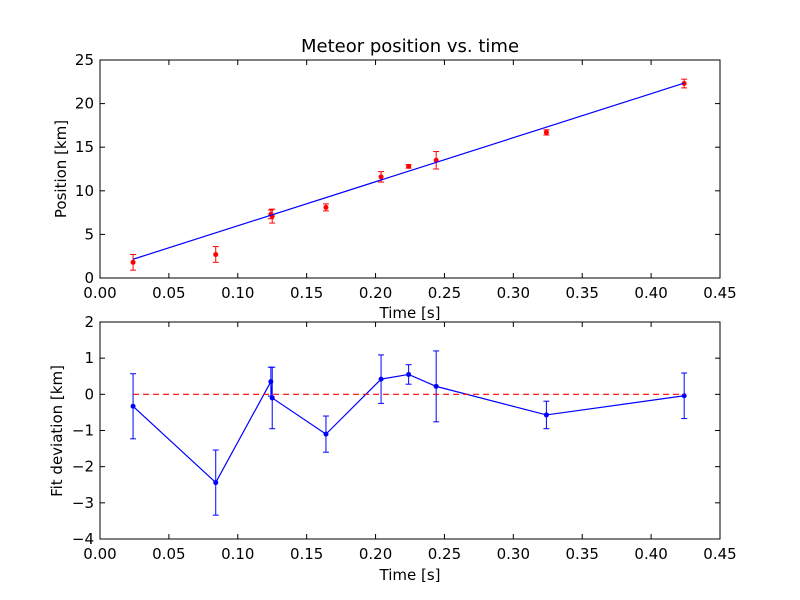 Image resolution: width=800 pixels, height=600 pixels. What do you see at coordinates (83, 539) in the screenshot?
I see `y-tick-label: −4` at bounding box center [83, 539].